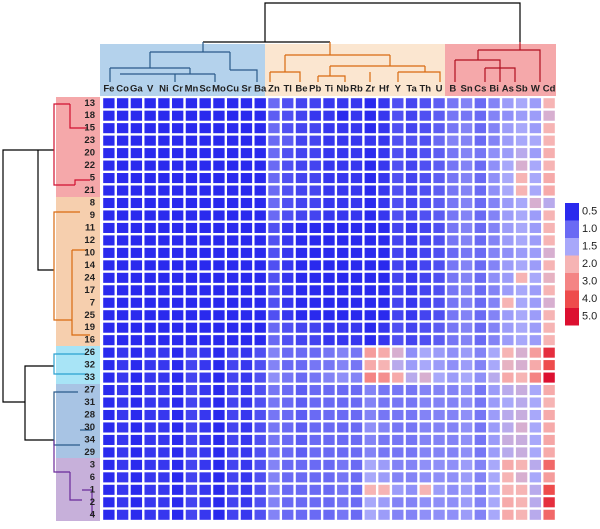 Image resolution: width=600 pixels, height=529 pixels. What do you see at coordinates (497, 62) in the screenshot?
I see `dendrogram-branch` at bounding box center [497, 62].